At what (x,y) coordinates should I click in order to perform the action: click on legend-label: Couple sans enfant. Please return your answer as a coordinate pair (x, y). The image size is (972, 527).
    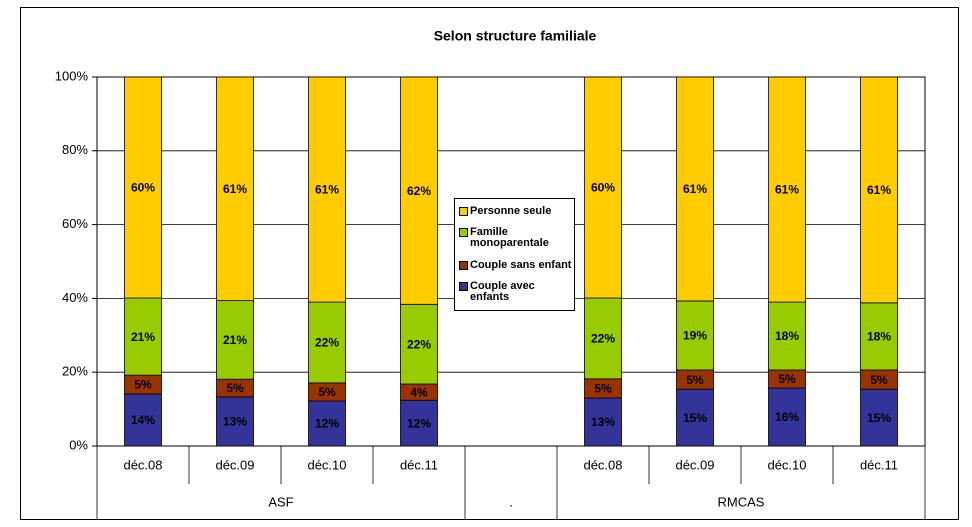
    Looking at the image, I should click on (521, 264).